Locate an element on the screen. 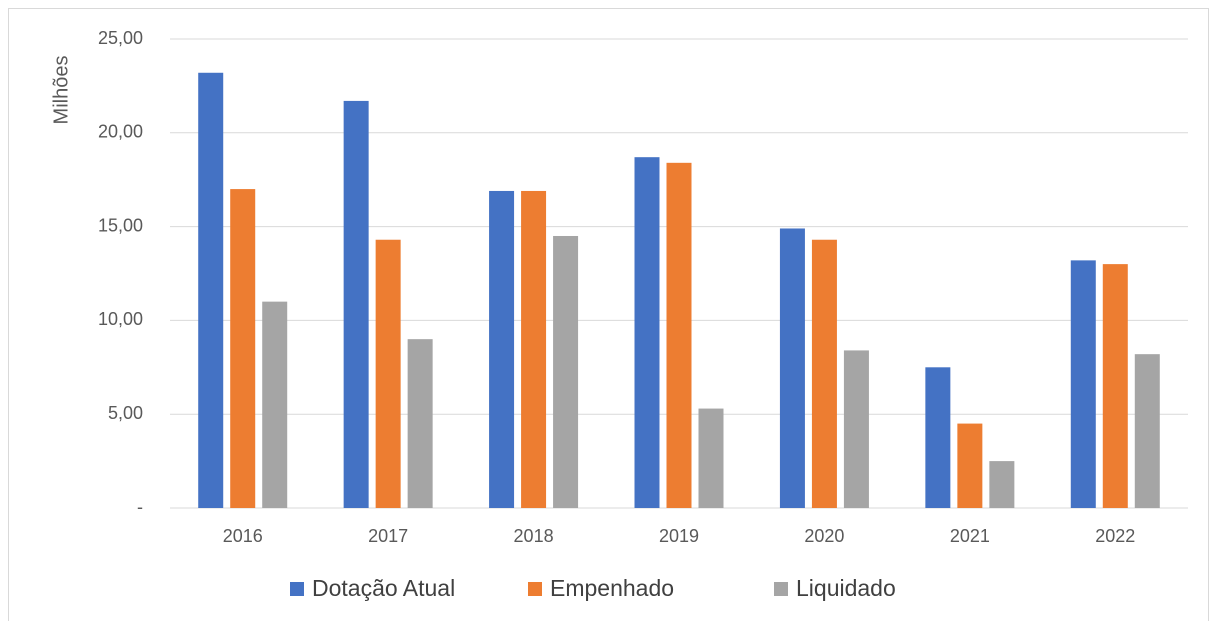 The width and height of the screenshot is (1216, 621). y-tick-label: 25,00 is located at coordinates (120, 38).